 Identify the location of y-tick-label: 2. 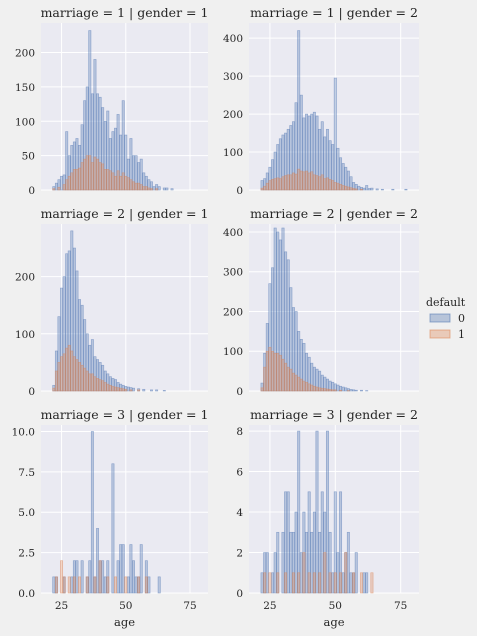
(239, 554).